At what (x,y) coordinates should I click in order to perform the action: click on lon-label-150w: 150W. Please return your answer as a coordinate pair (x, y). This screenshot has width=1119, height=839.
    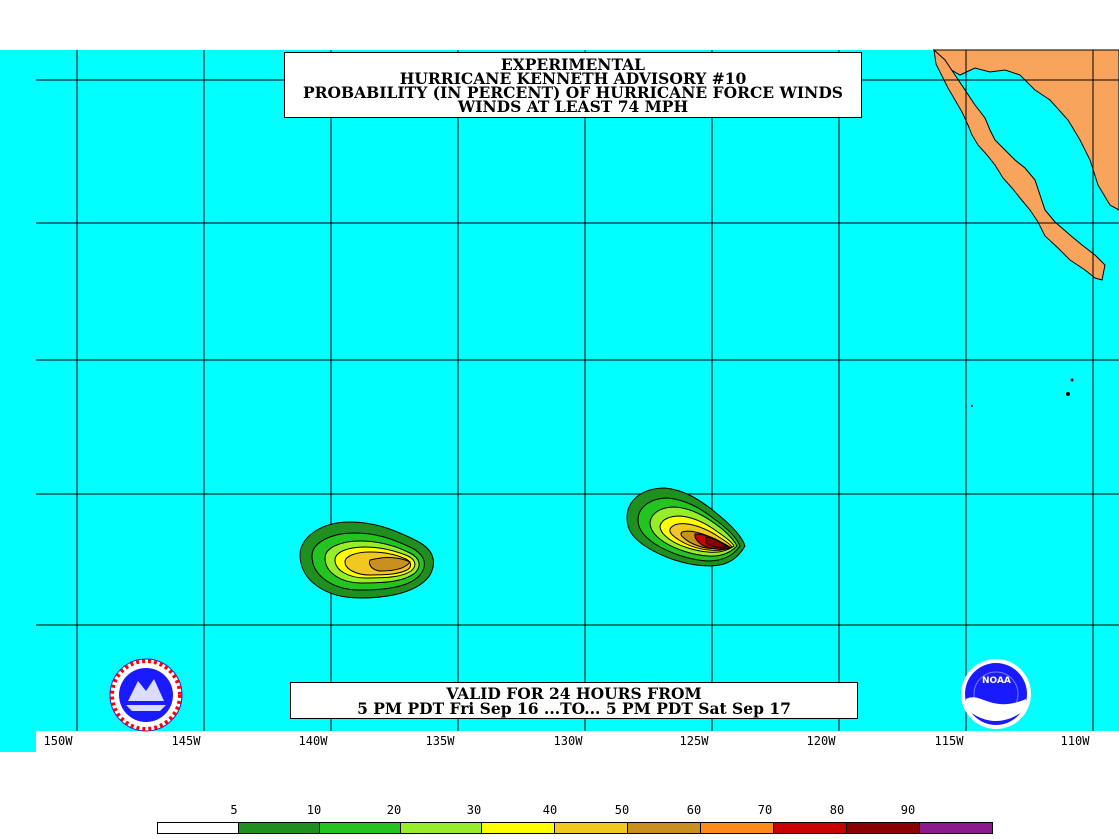
    Looking at the image, I should click on (58, 741).